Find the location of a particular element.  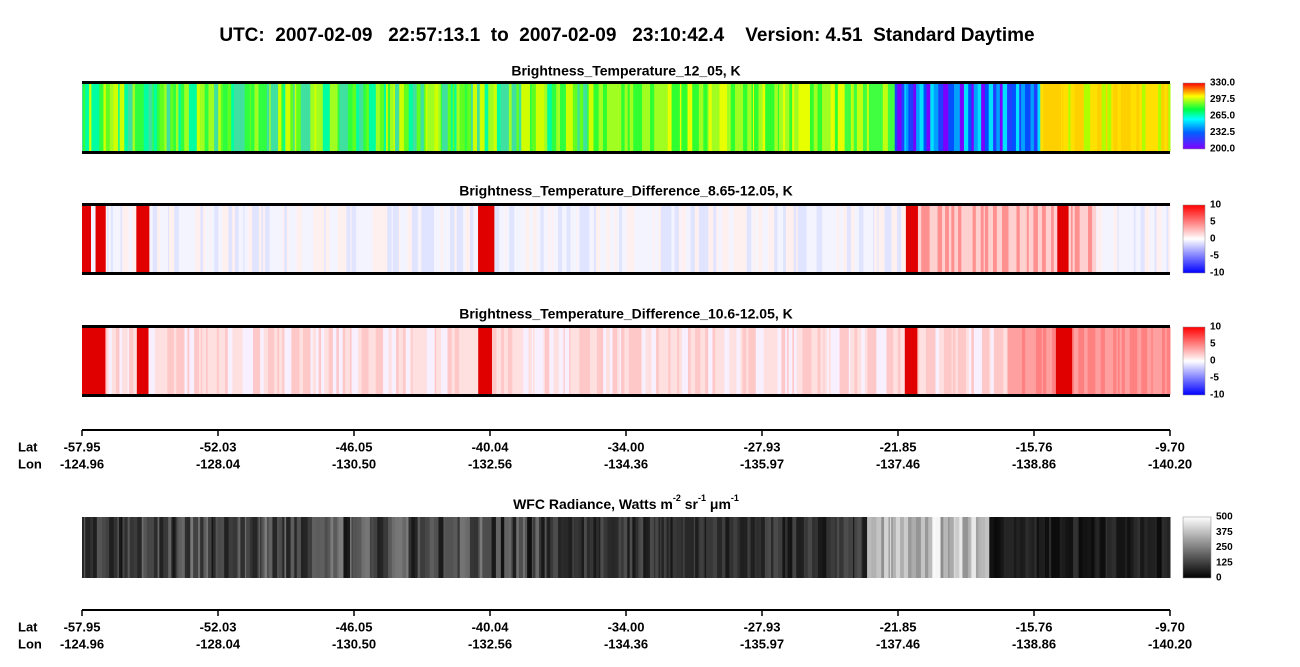

lon-value: -132.56 is located at coordinates (490, 643).